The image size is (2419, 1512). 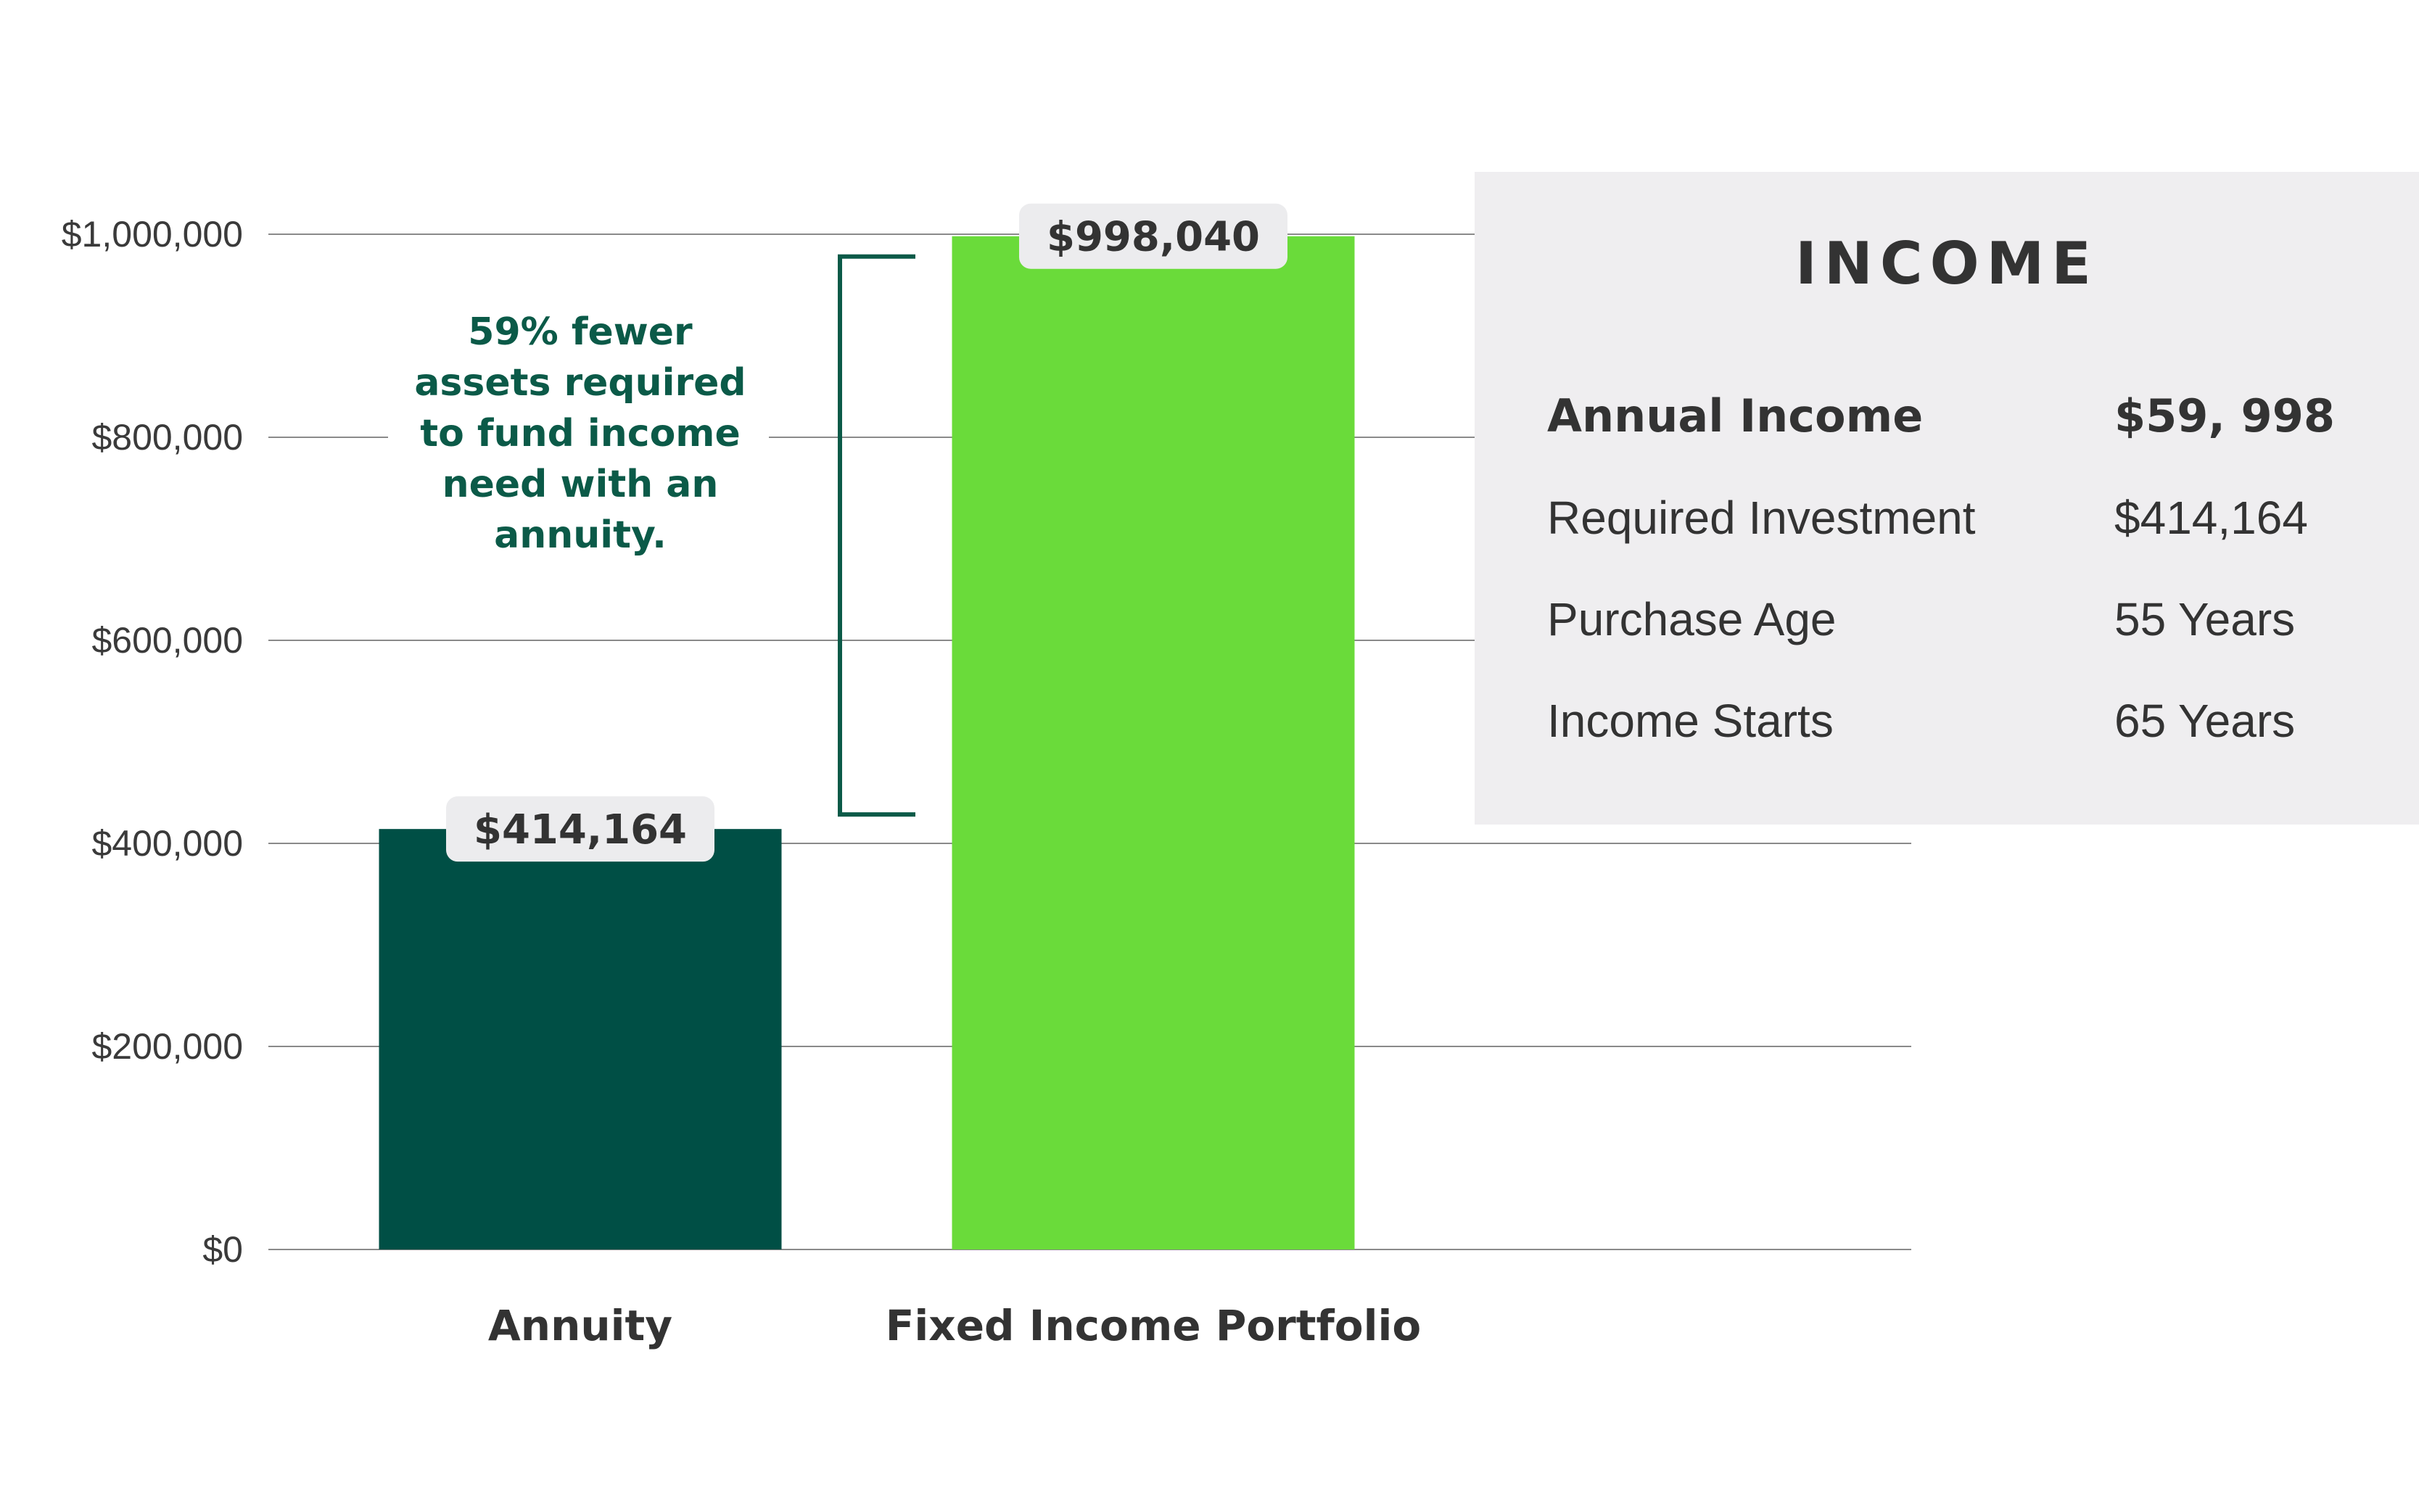 I want to click on annotation-background, so click(x=578, y=431).